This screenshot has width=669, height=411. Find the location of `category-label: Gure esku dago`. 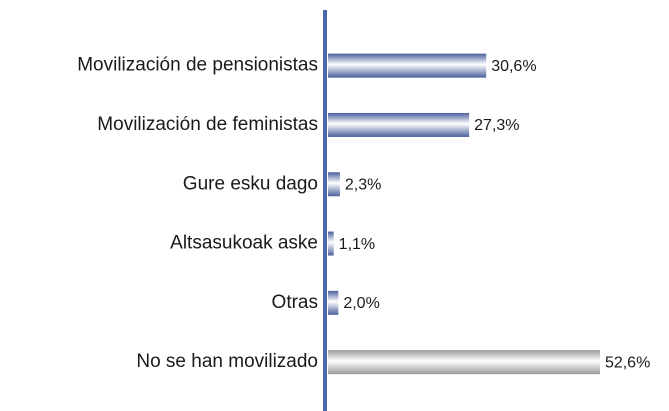

category-label: Gure esku dago is located at coordinates (250, 183).